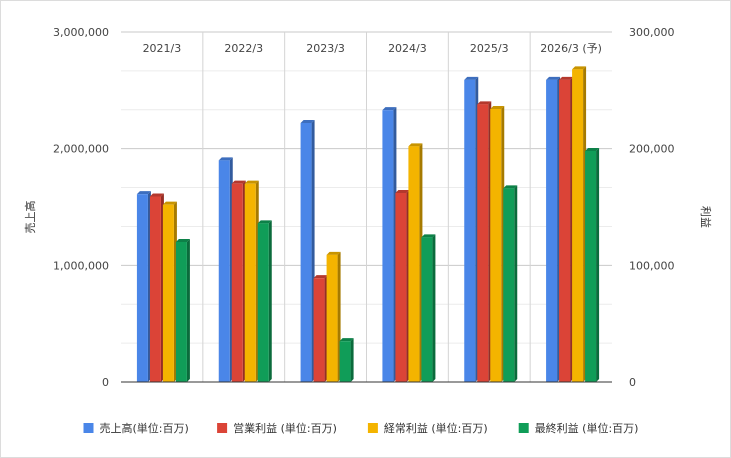 This screenshot has width=731, height=458. I want to click on bar-3-2026/3 (予), so click(579, 224).